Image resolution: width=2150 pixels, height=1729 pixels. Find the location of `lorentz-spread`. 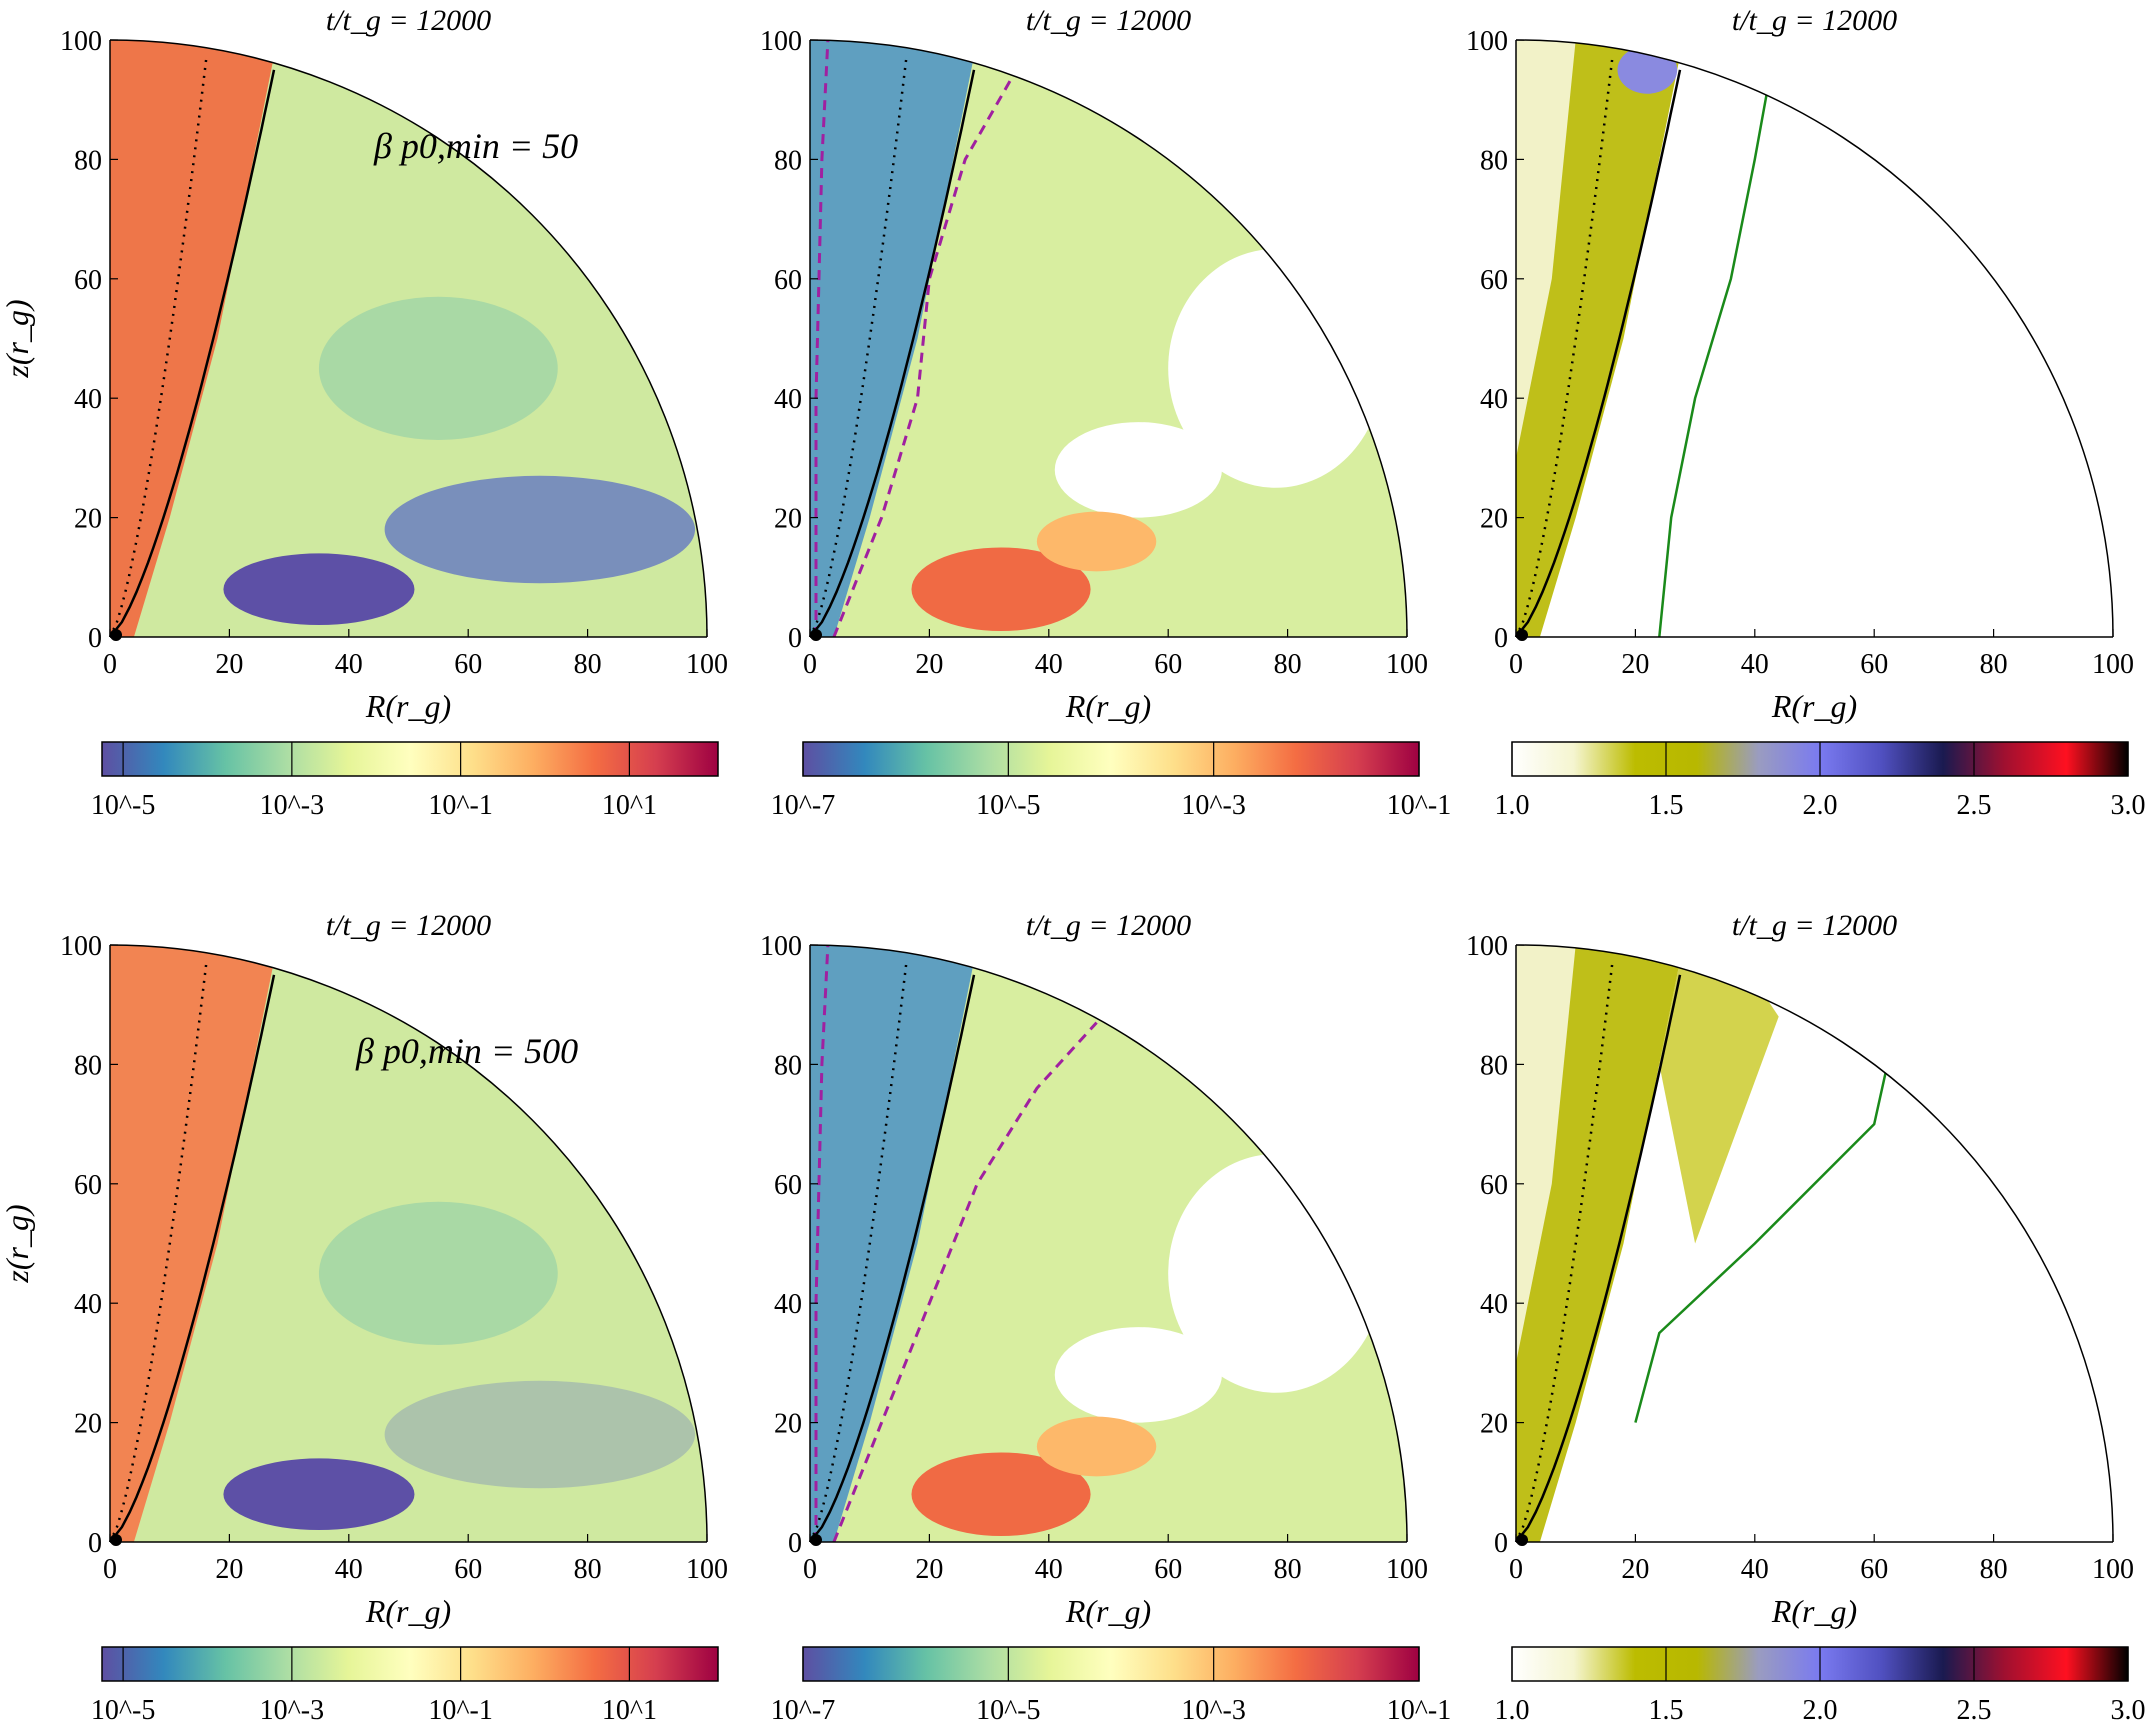

lorentz-spread is located at coordinates (1719, 1094).